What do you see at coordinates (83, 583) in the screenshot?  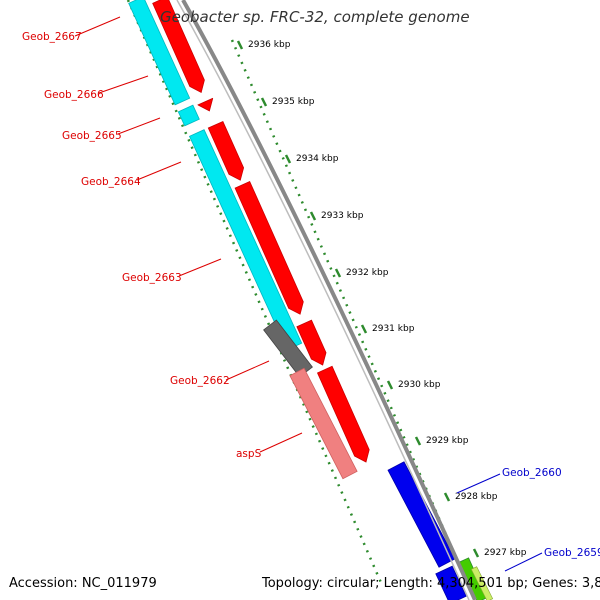 I see `accession-text: Accession: NC_011979` at bounding box center [83, 583].